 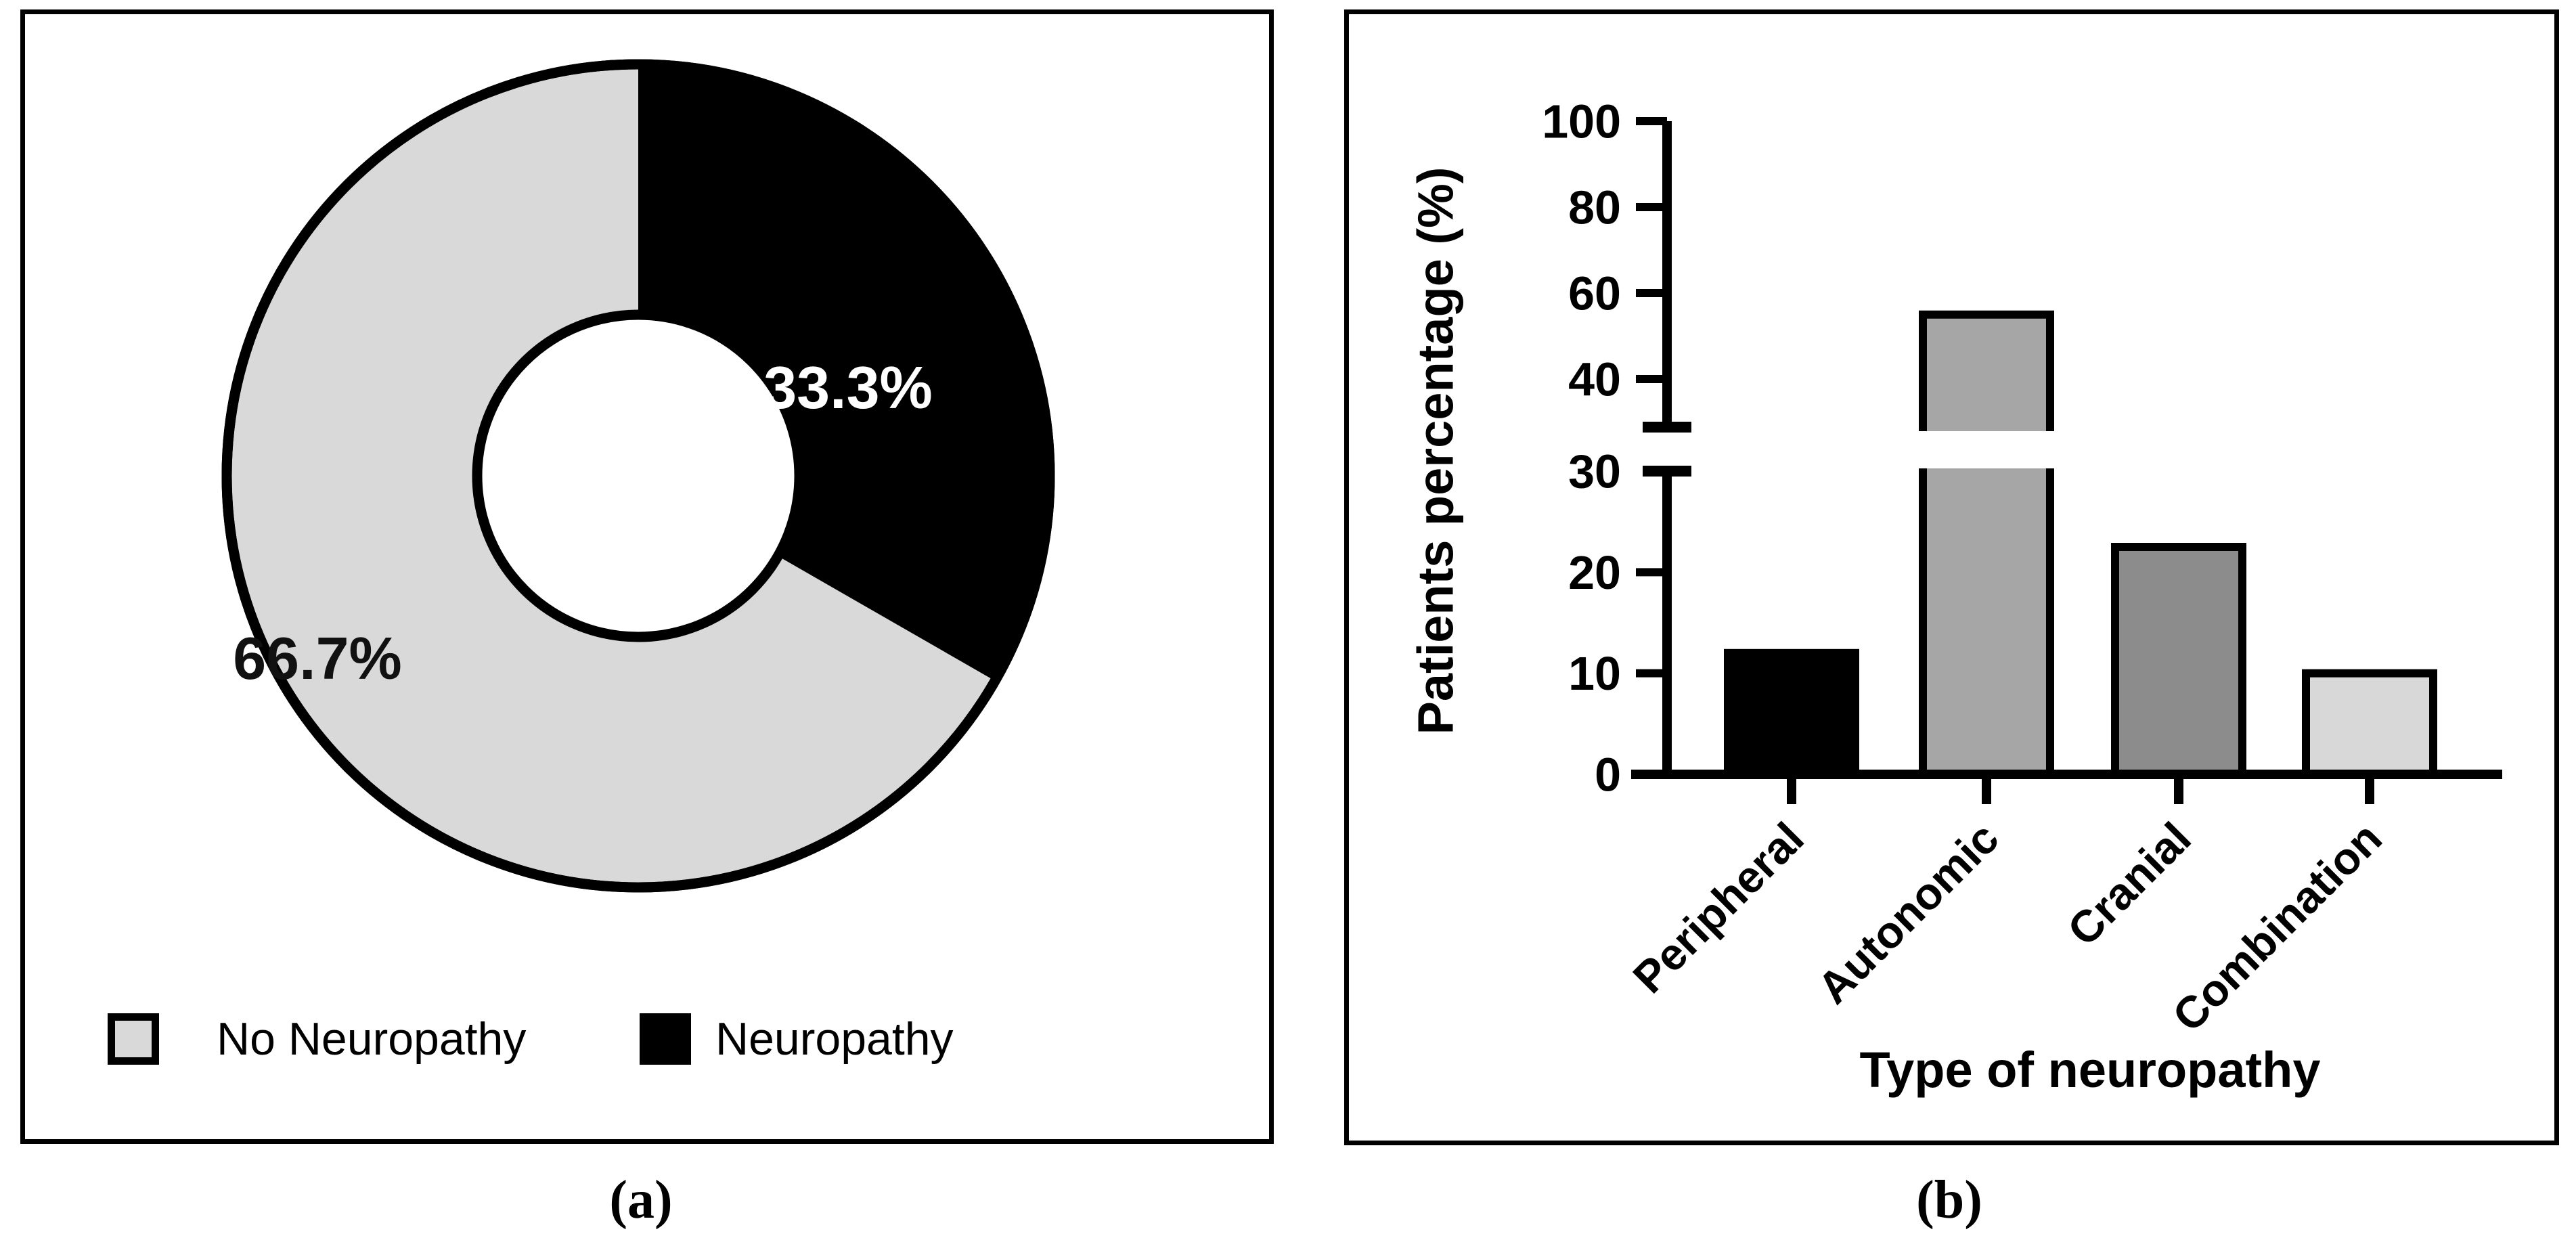 I want to click on caption-b: (b), so click(x=1949, y=1200).